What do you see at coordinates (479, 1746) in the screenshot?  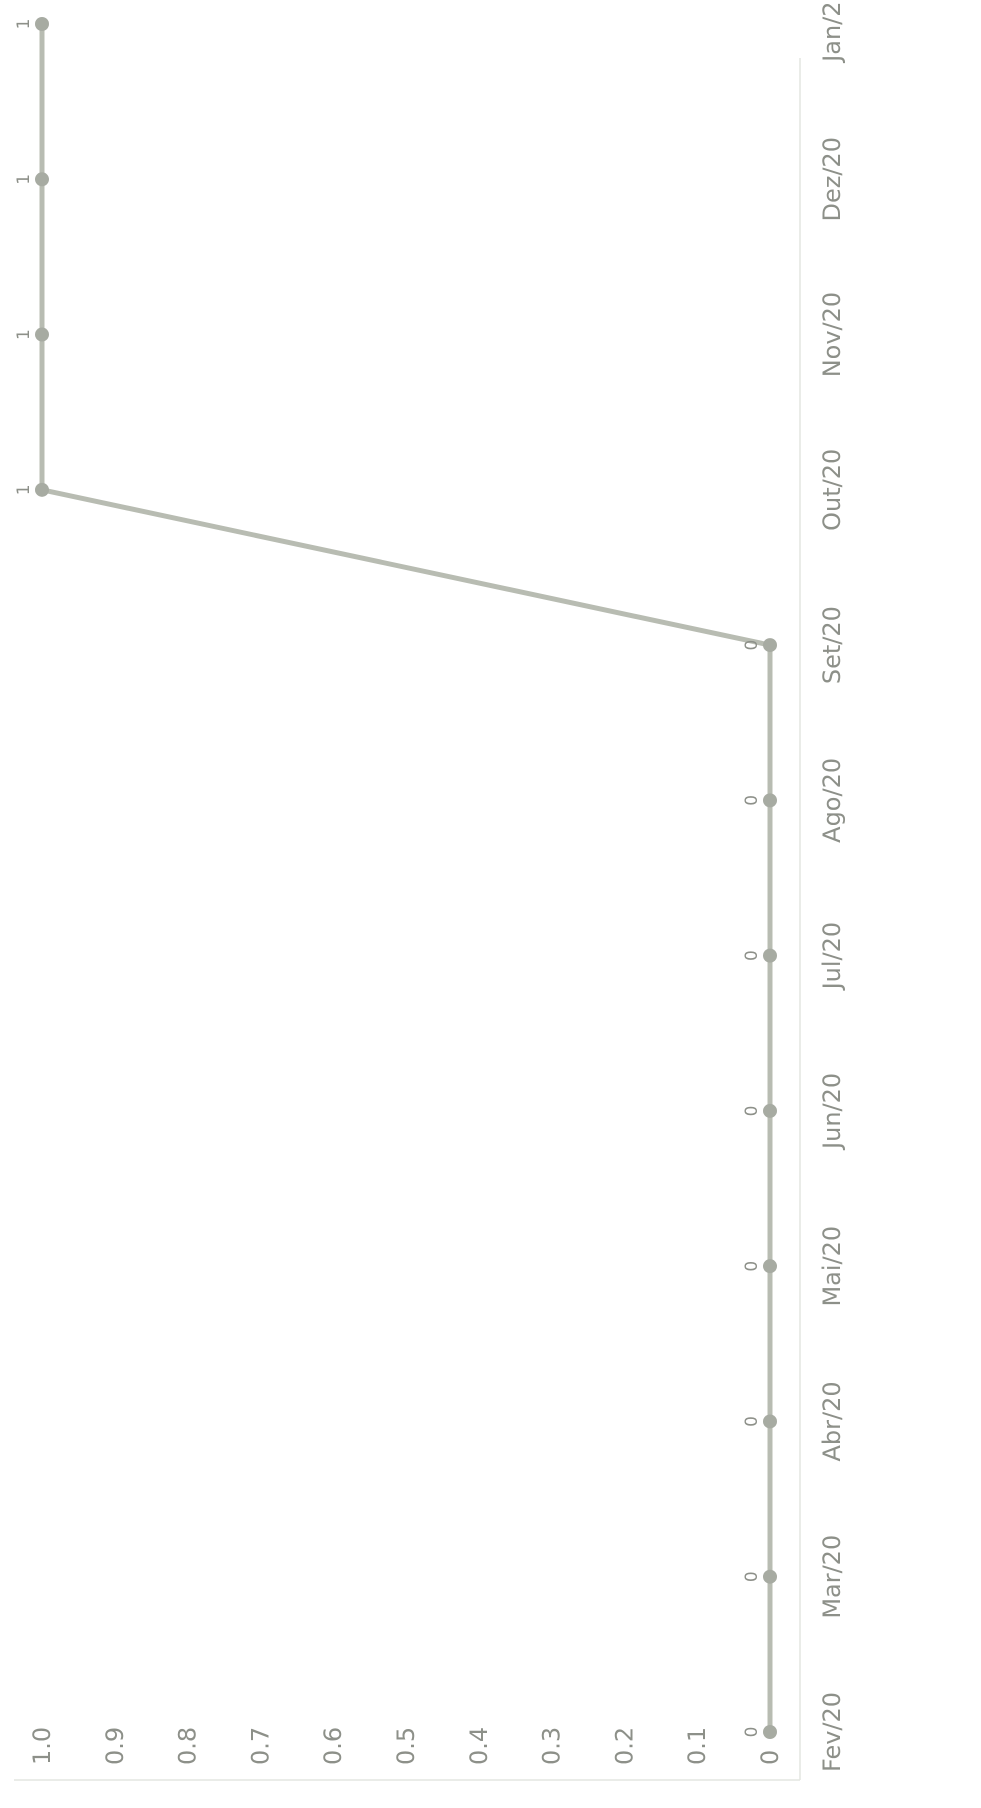 I see `y-tick-label: 0.4` at bounding box center [479, 1746].